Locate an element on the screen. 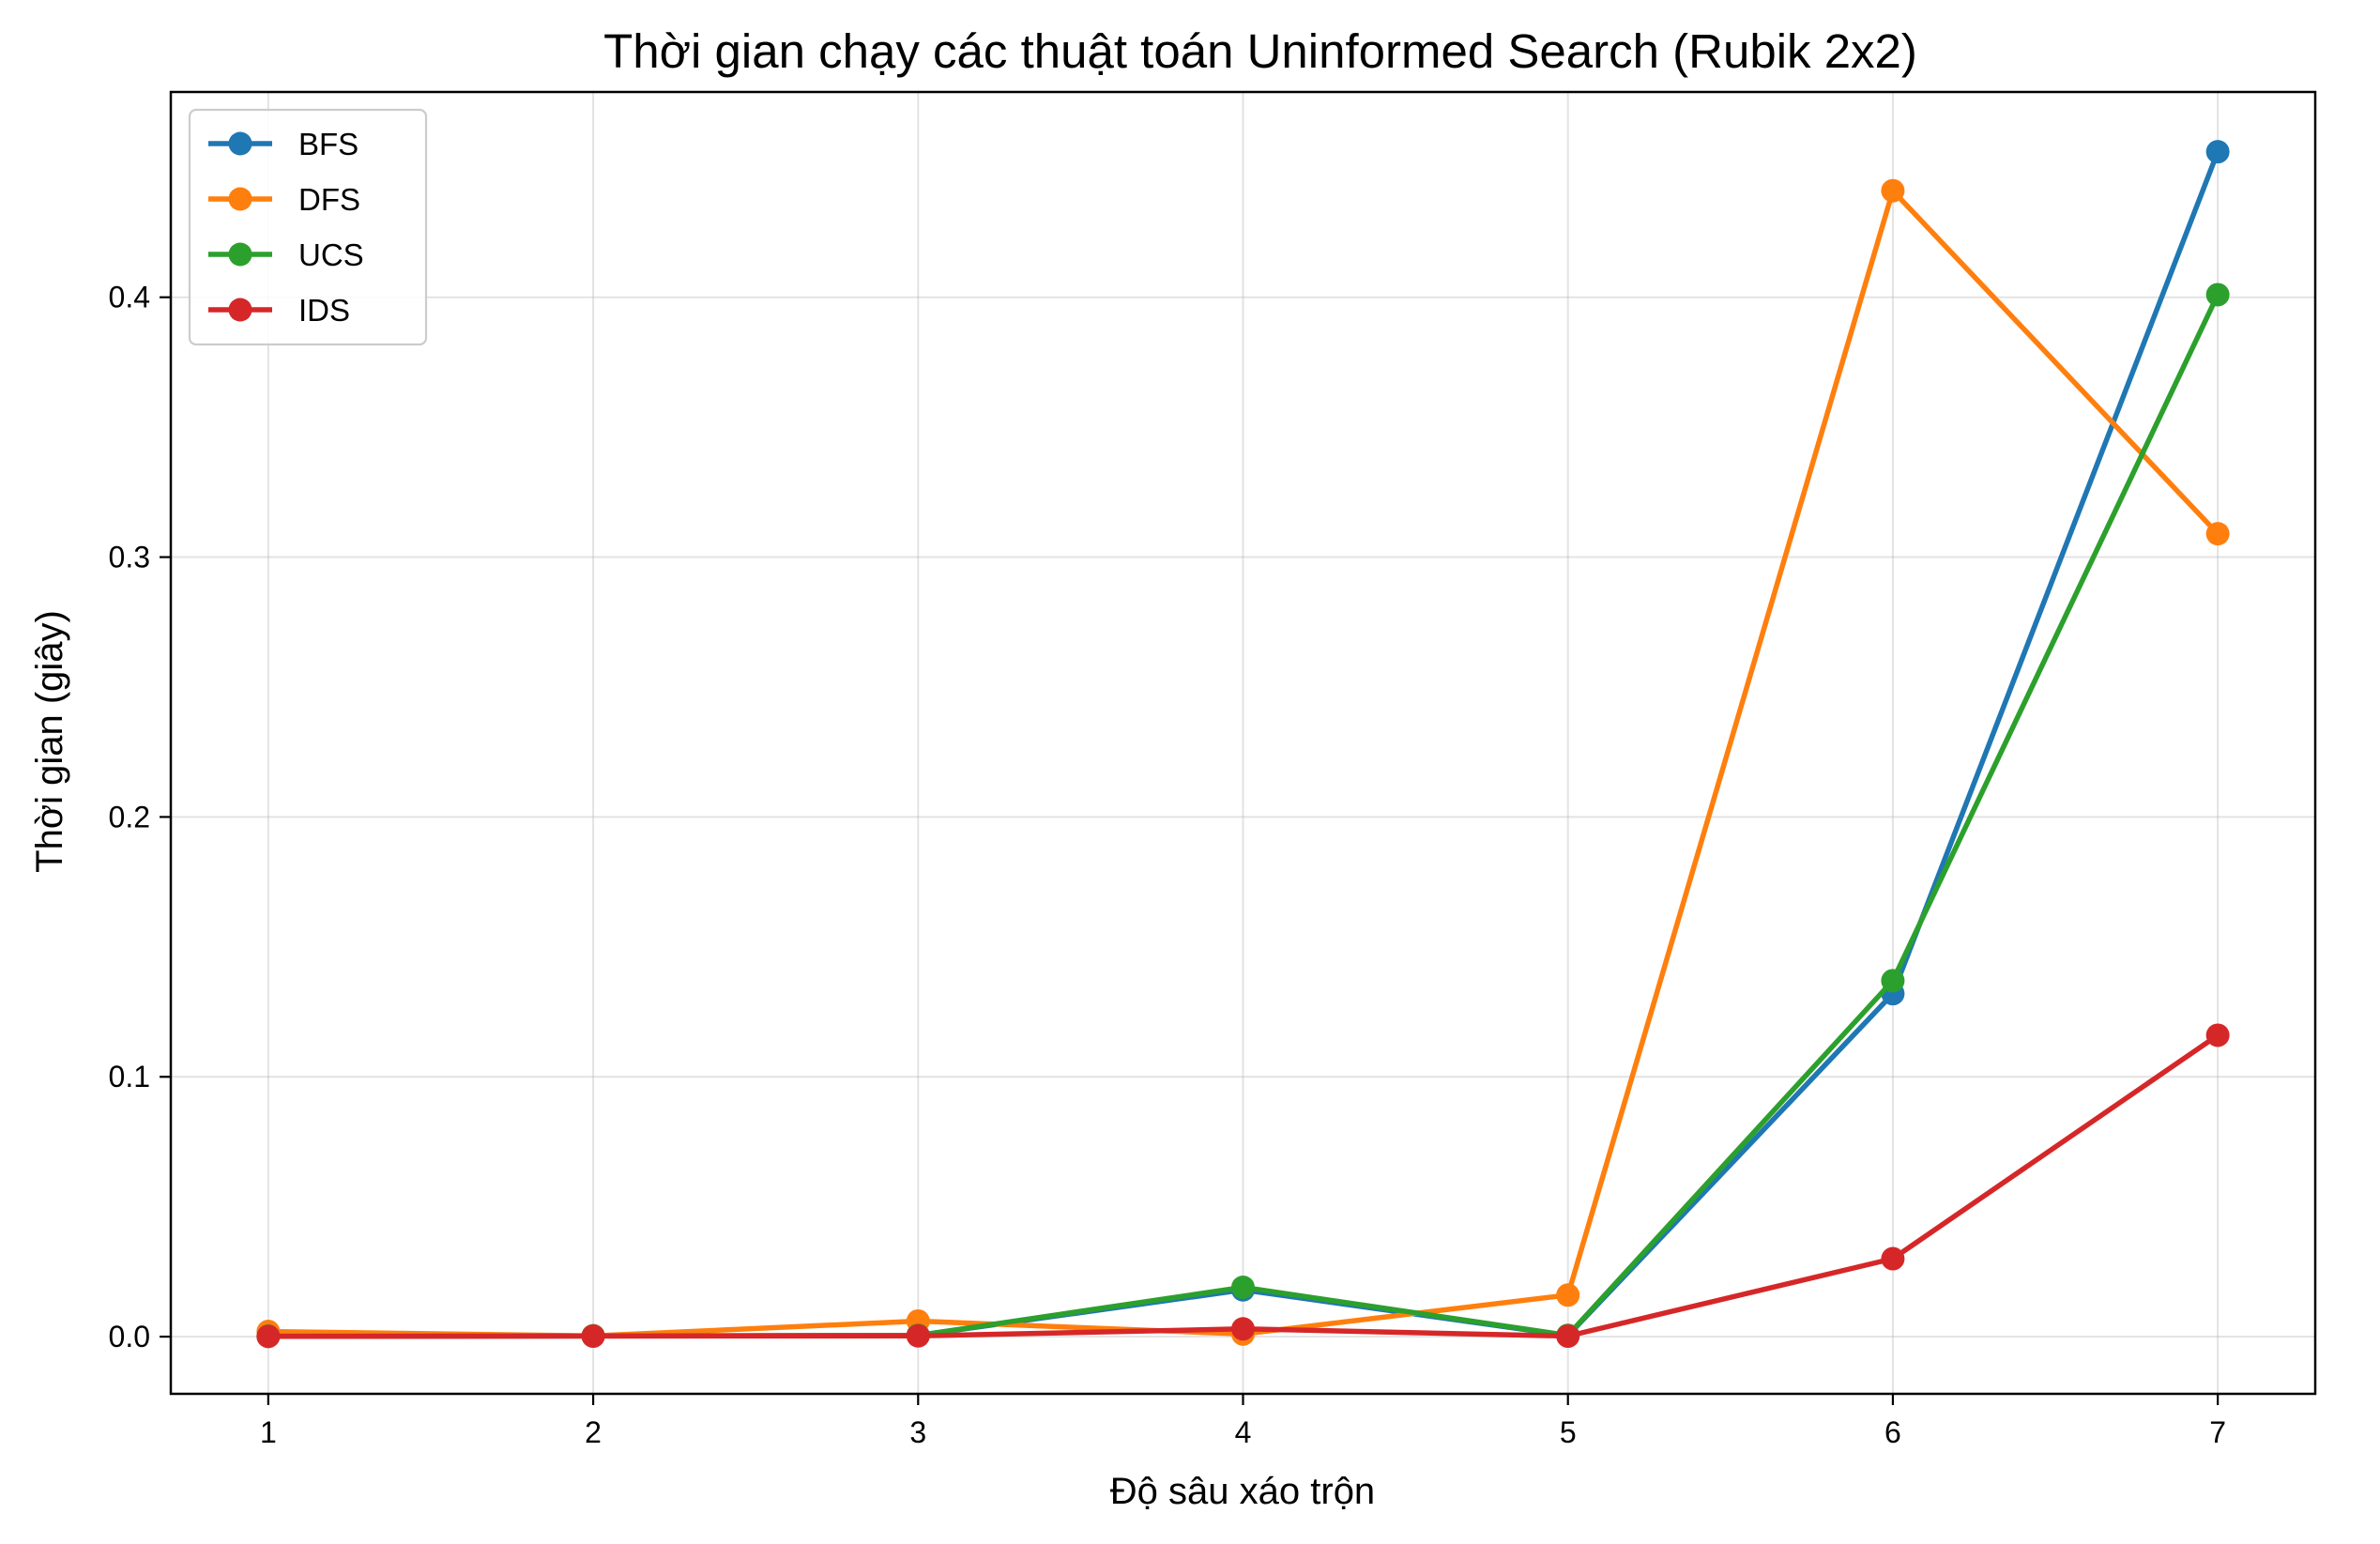 This screenshot has width=2380, height=1544. legend-label: DFS is located at coordinates (329, 199).